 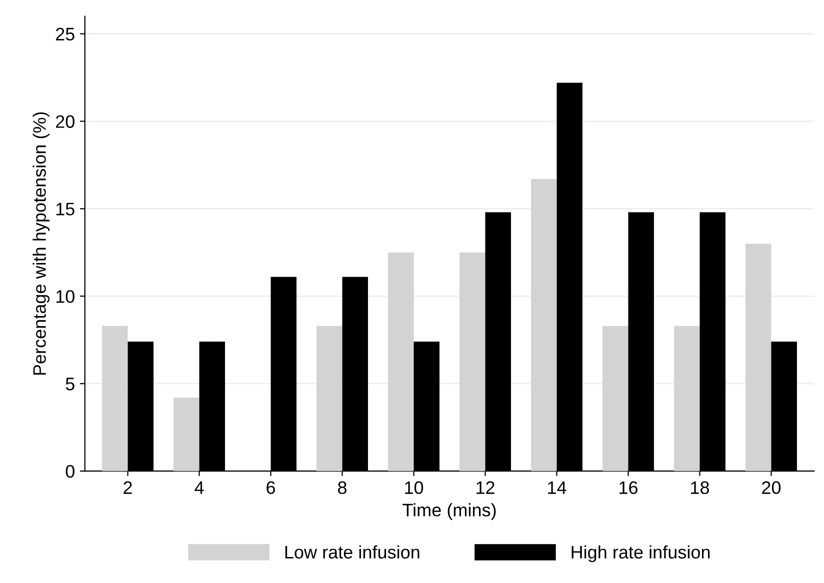 I want to click on y-tick-label: 5, so click(x=70, y=384).